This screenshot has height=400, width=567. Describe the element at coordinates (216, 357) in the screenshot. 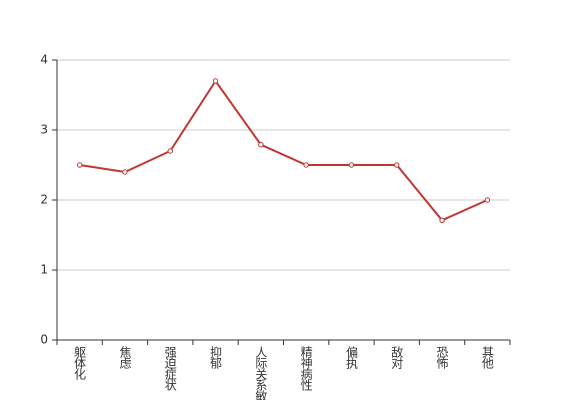

I see `x-tick-label: 抑郁` at that location.